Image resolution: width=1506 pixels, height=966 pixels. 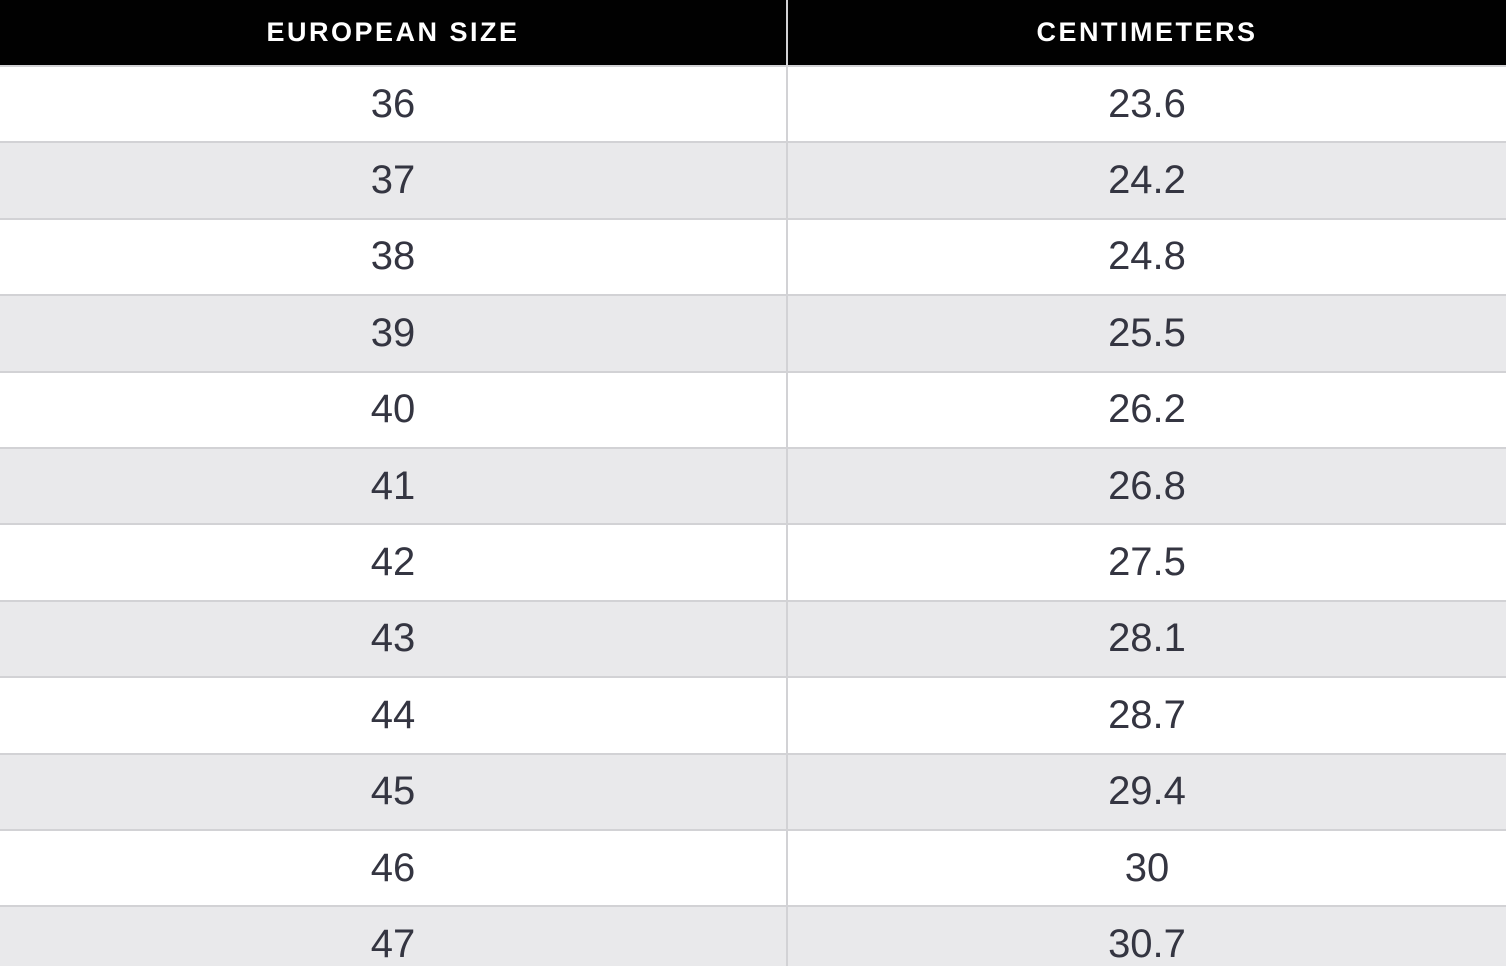 What do you see at coordinates (1147, 562) in the screenshot?
I see `centimeters-cell: 27.5` at bounding box center [1147, 562].